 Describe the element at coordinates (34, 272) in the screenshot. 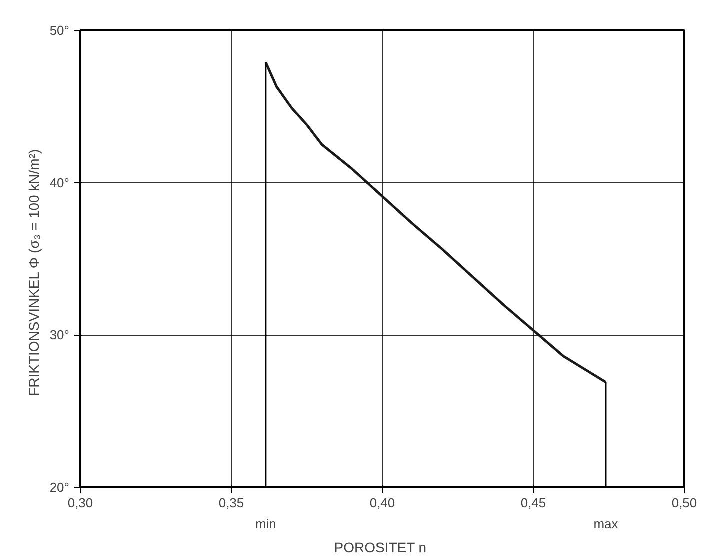

I see `y-axis-title: FRIKTIONSVINKEL Φ (σ₃ = 100 kN/m²)` at that location.